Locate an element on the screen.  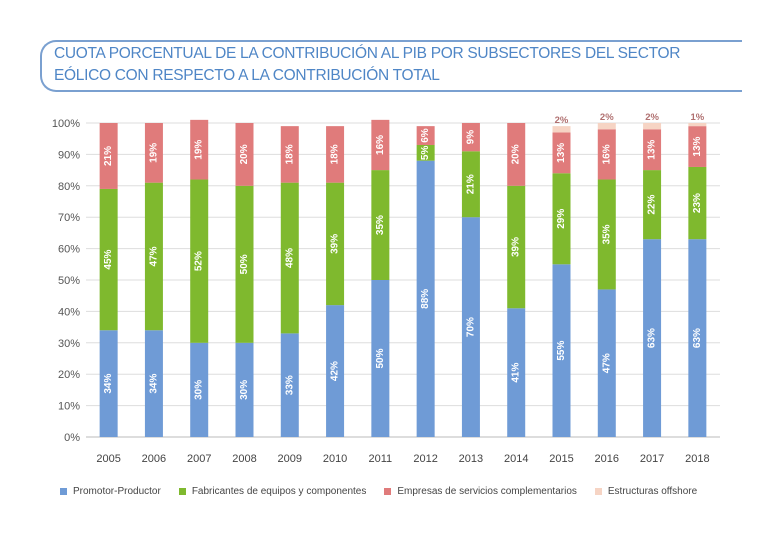
y-tick-label: 40% is located at coordinates (69, 312).